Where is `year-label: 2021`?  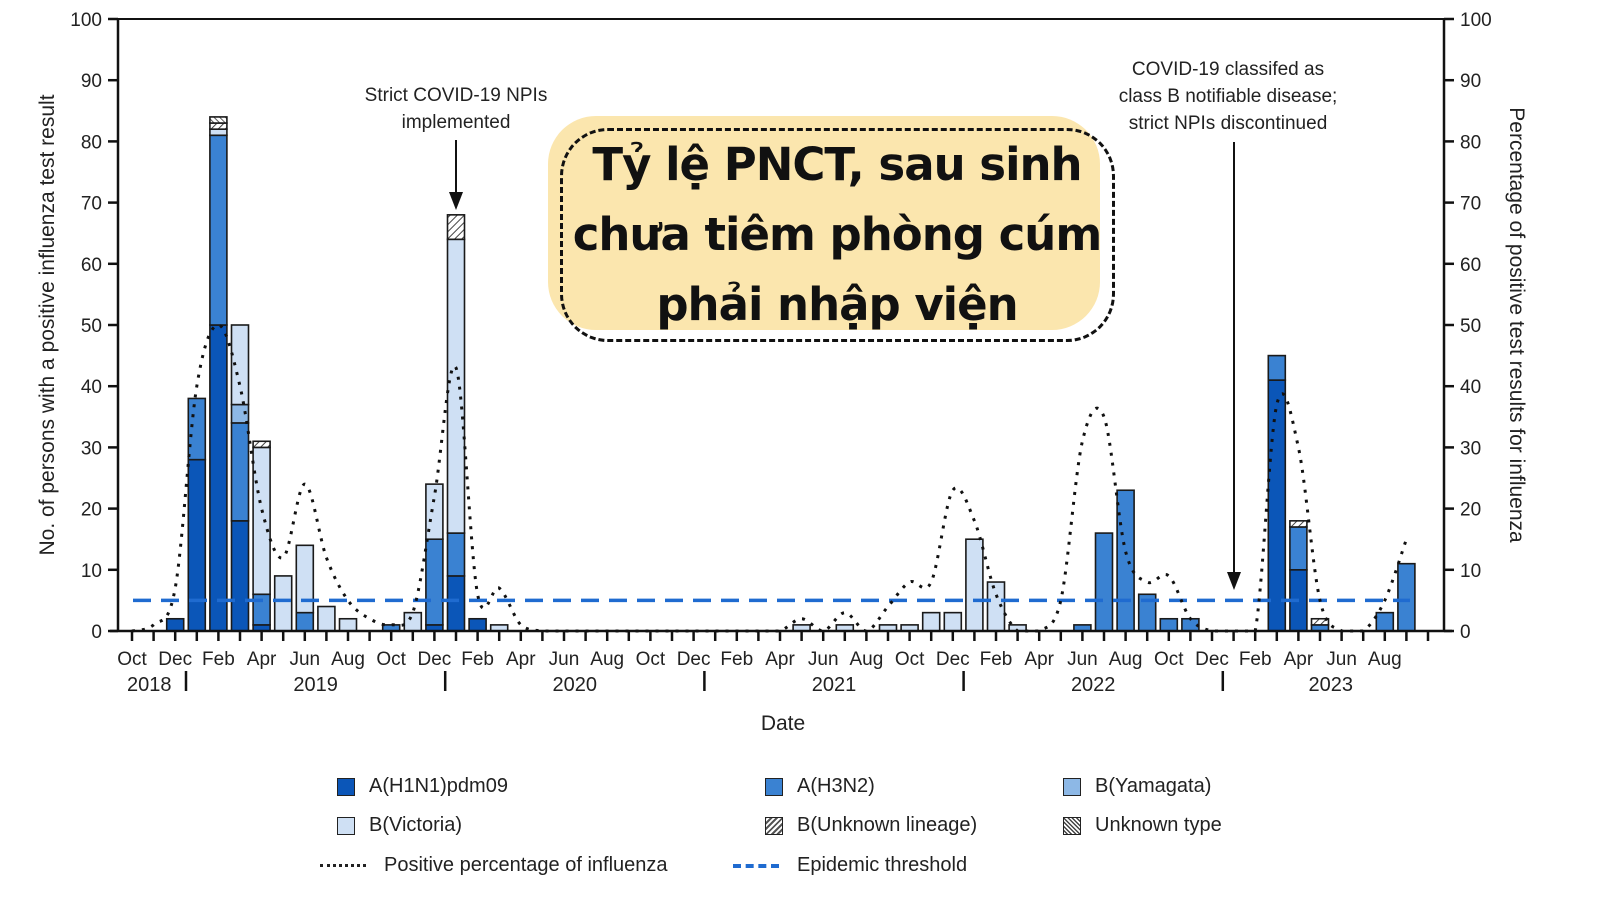
year-label: 2021 is located at coordinates (834, 685).